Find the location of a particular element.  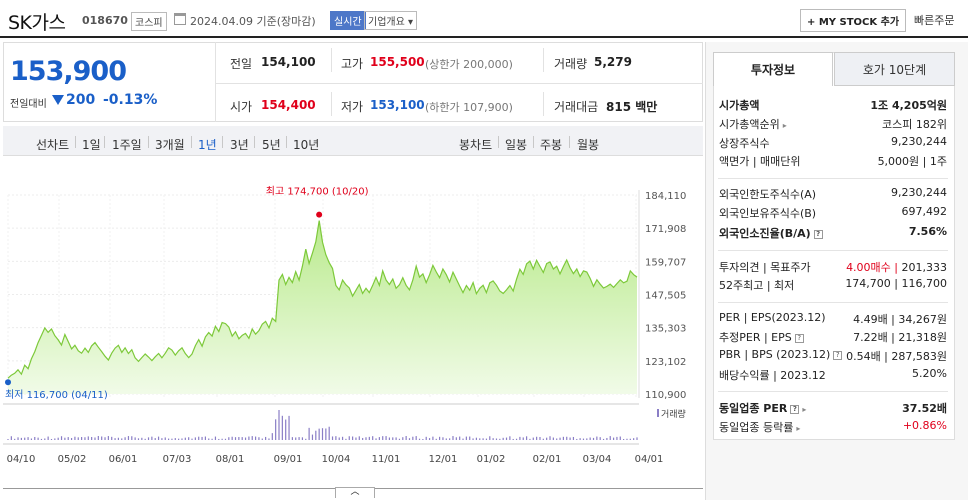

info-label: 액면가 | 매매단위 is located at coordinates (760, 161).